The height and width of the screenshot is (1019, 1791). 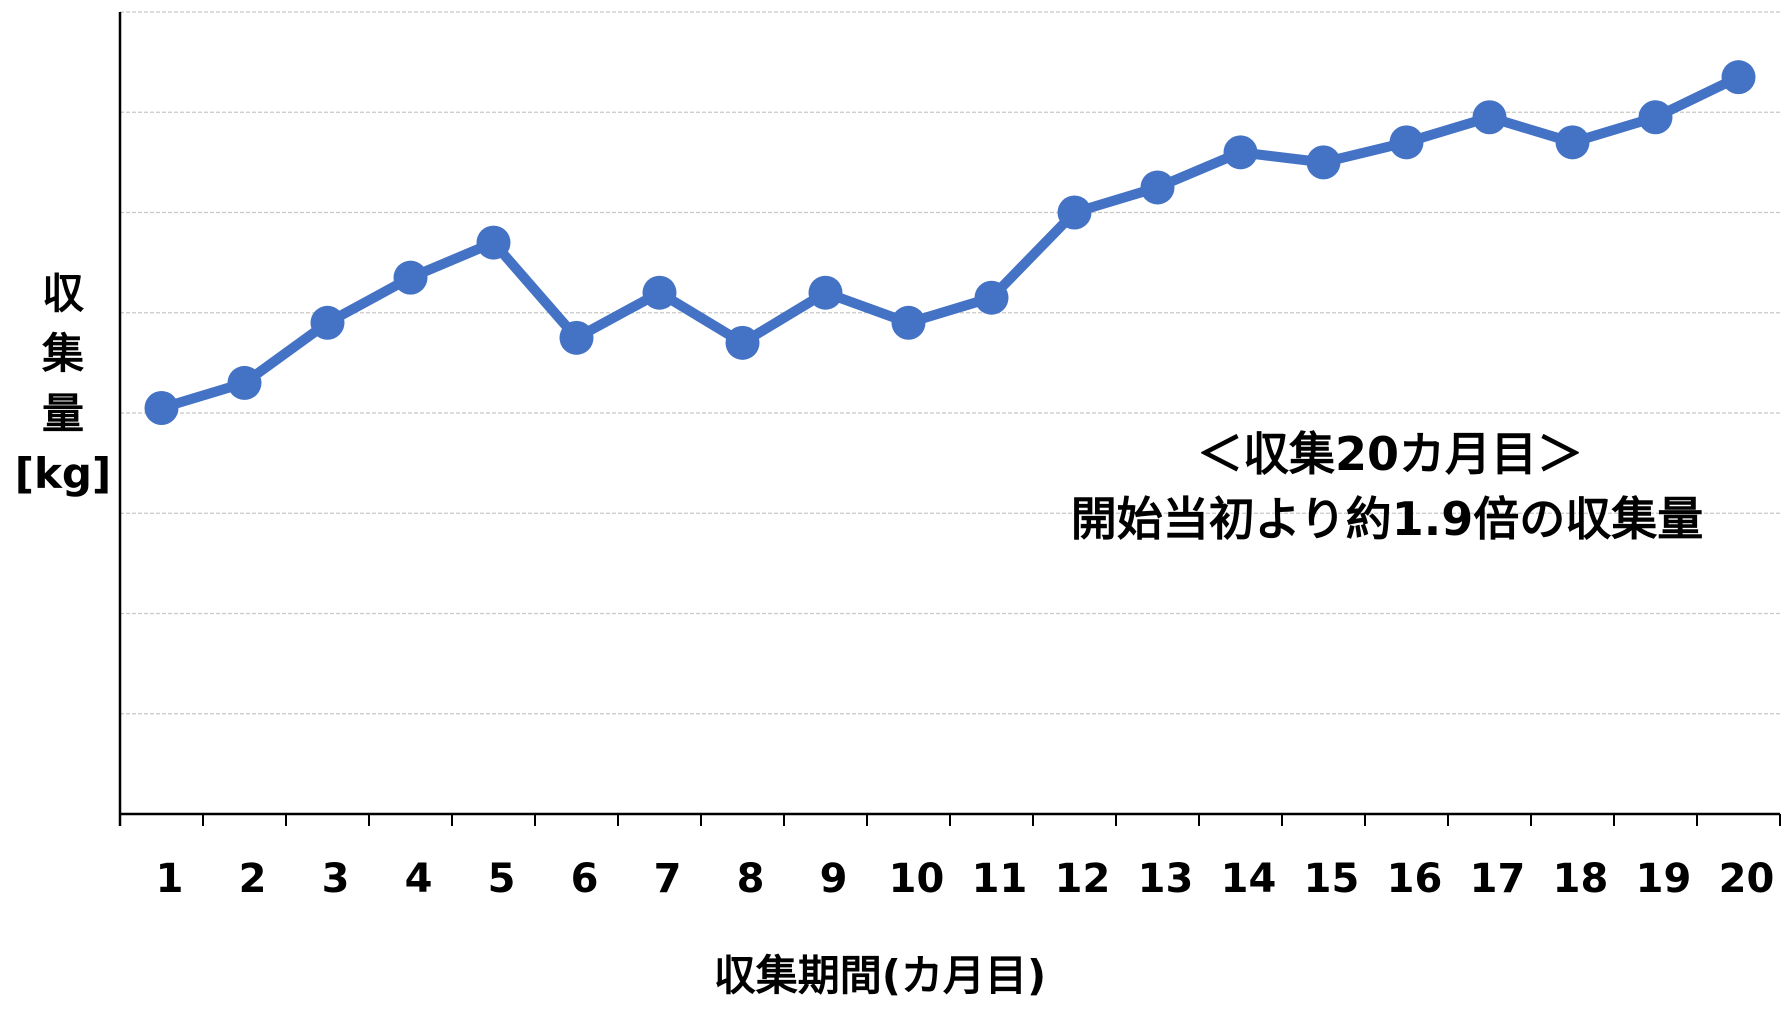 What do you see at coordinates (1332, 879) in the screenshot?
I see `x-tick-label: 15` at bounding box center [1332, 879].